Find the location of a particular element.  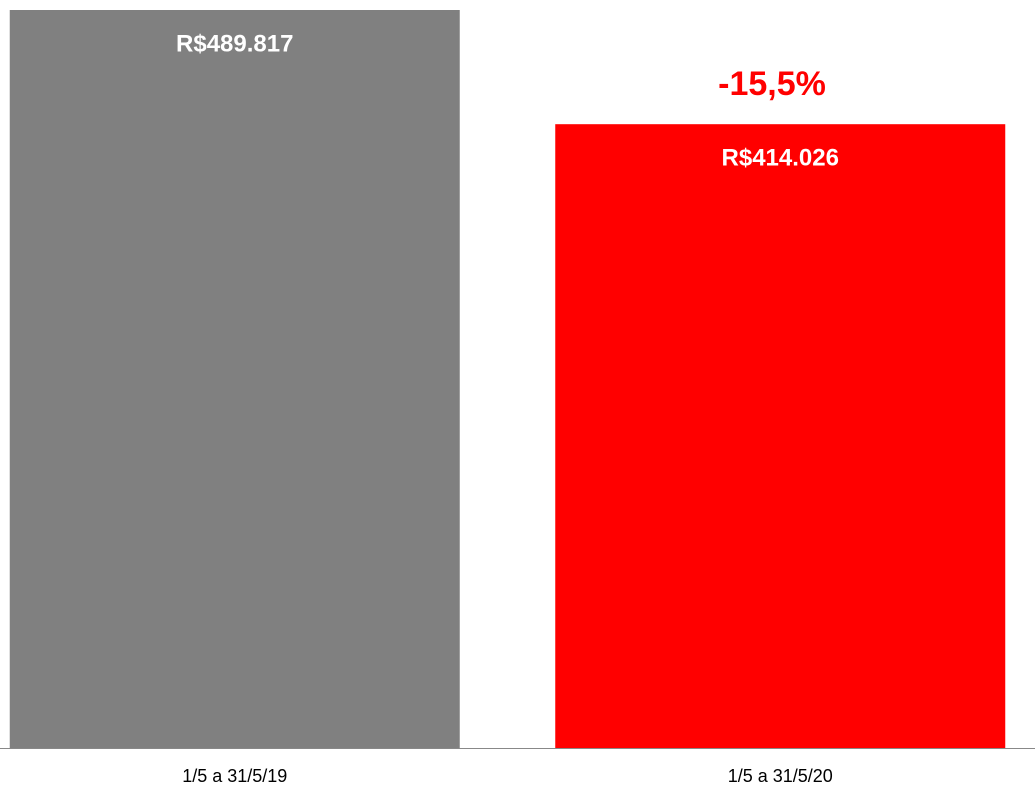

value-label: R$489.817 is located at coordinates (234, 43).